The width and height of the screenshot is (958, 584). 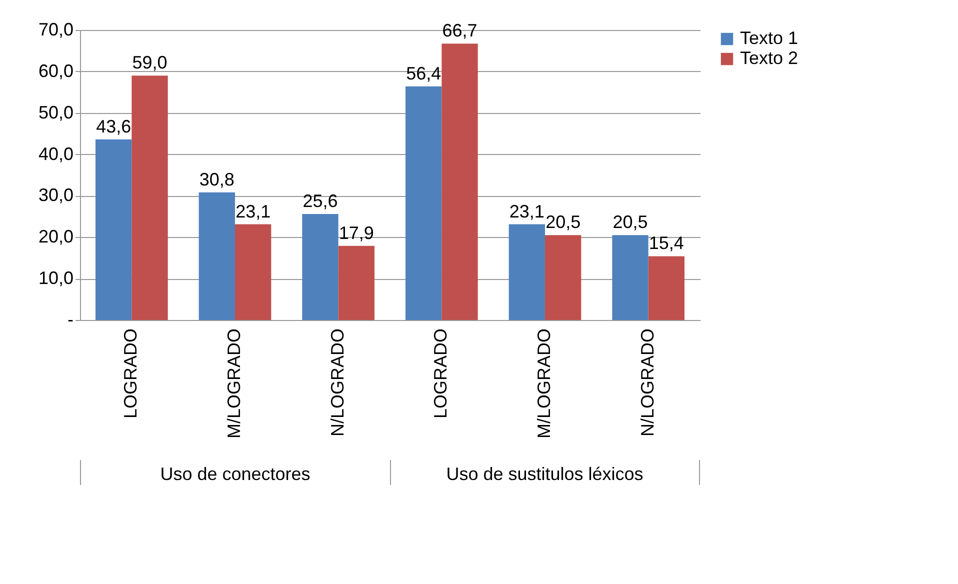 What do you see at coordinates (114, 126) in the screenshot?
I see `data-label: 43,6` at bounding box center [114, 126].